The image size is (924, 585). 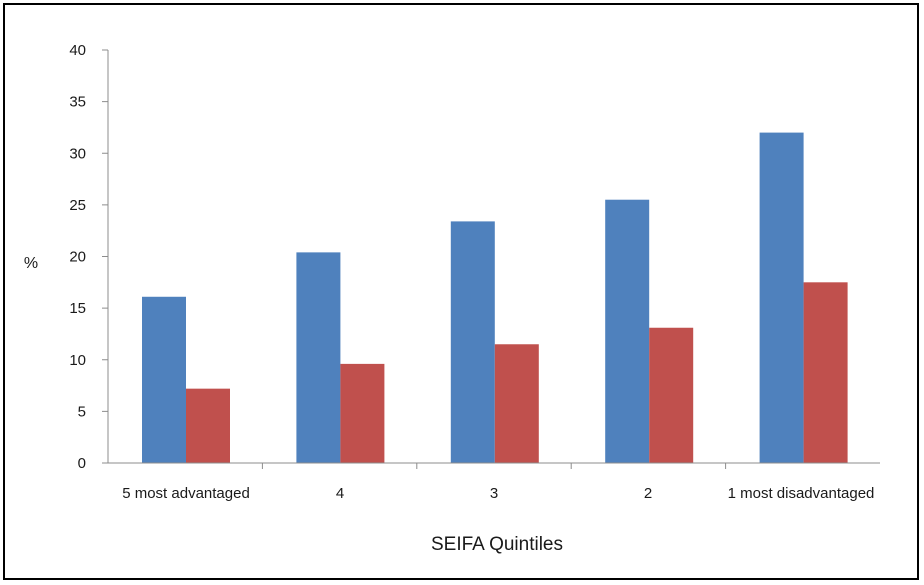 What do you see at coordinates (77, 153) in the screenshot?
I see `y-tick-label: 30` at bounding box center [77, 153].